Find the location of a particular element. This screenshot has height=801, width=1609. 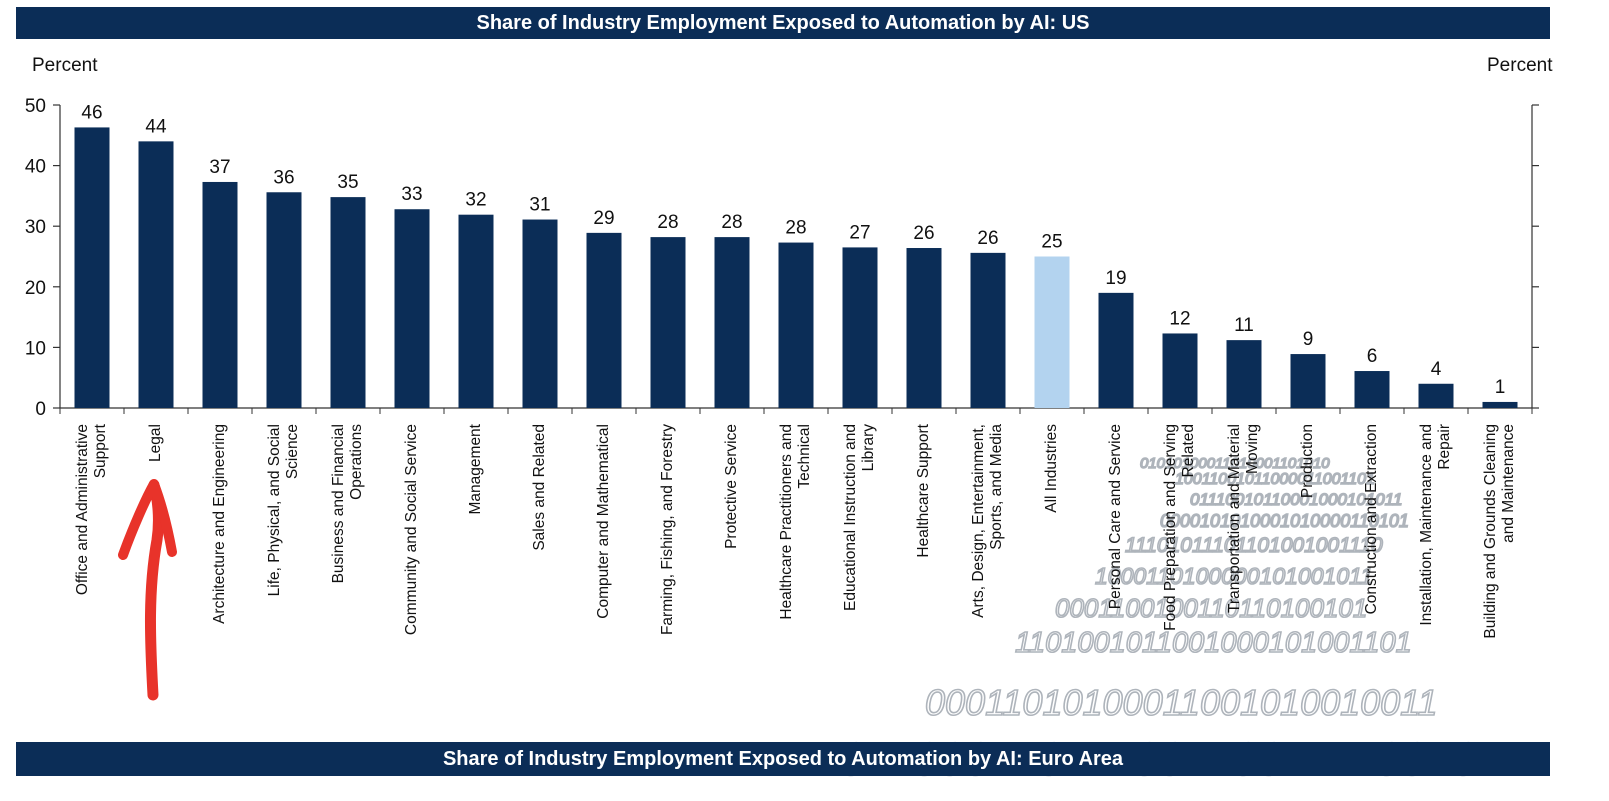

watermark-row: 10011001011000011001101 is located at coordinates (1275, 479).